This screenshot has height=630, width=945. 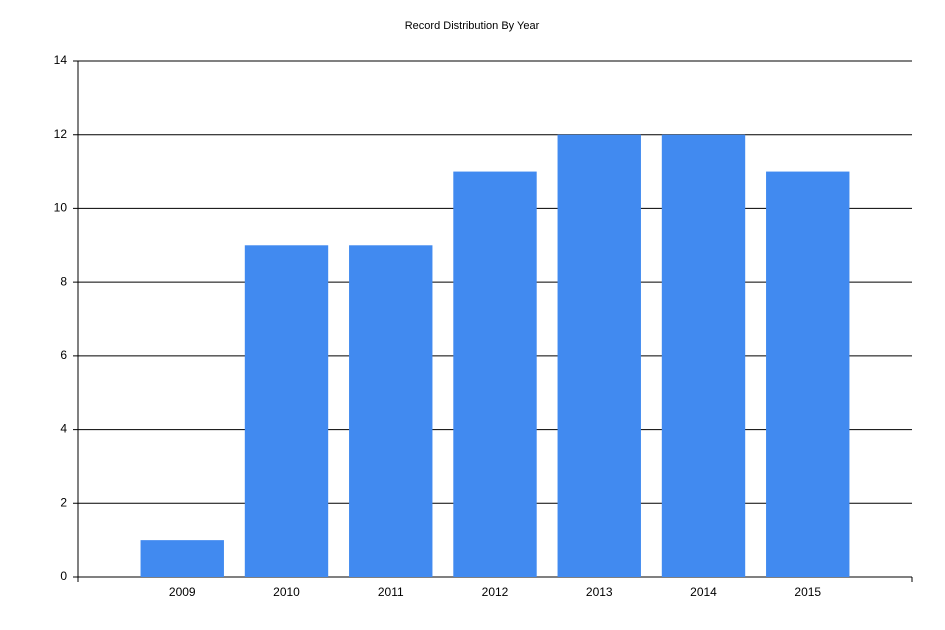 I want to click on x-tick-label: 2015, so click(x=807, y=592).